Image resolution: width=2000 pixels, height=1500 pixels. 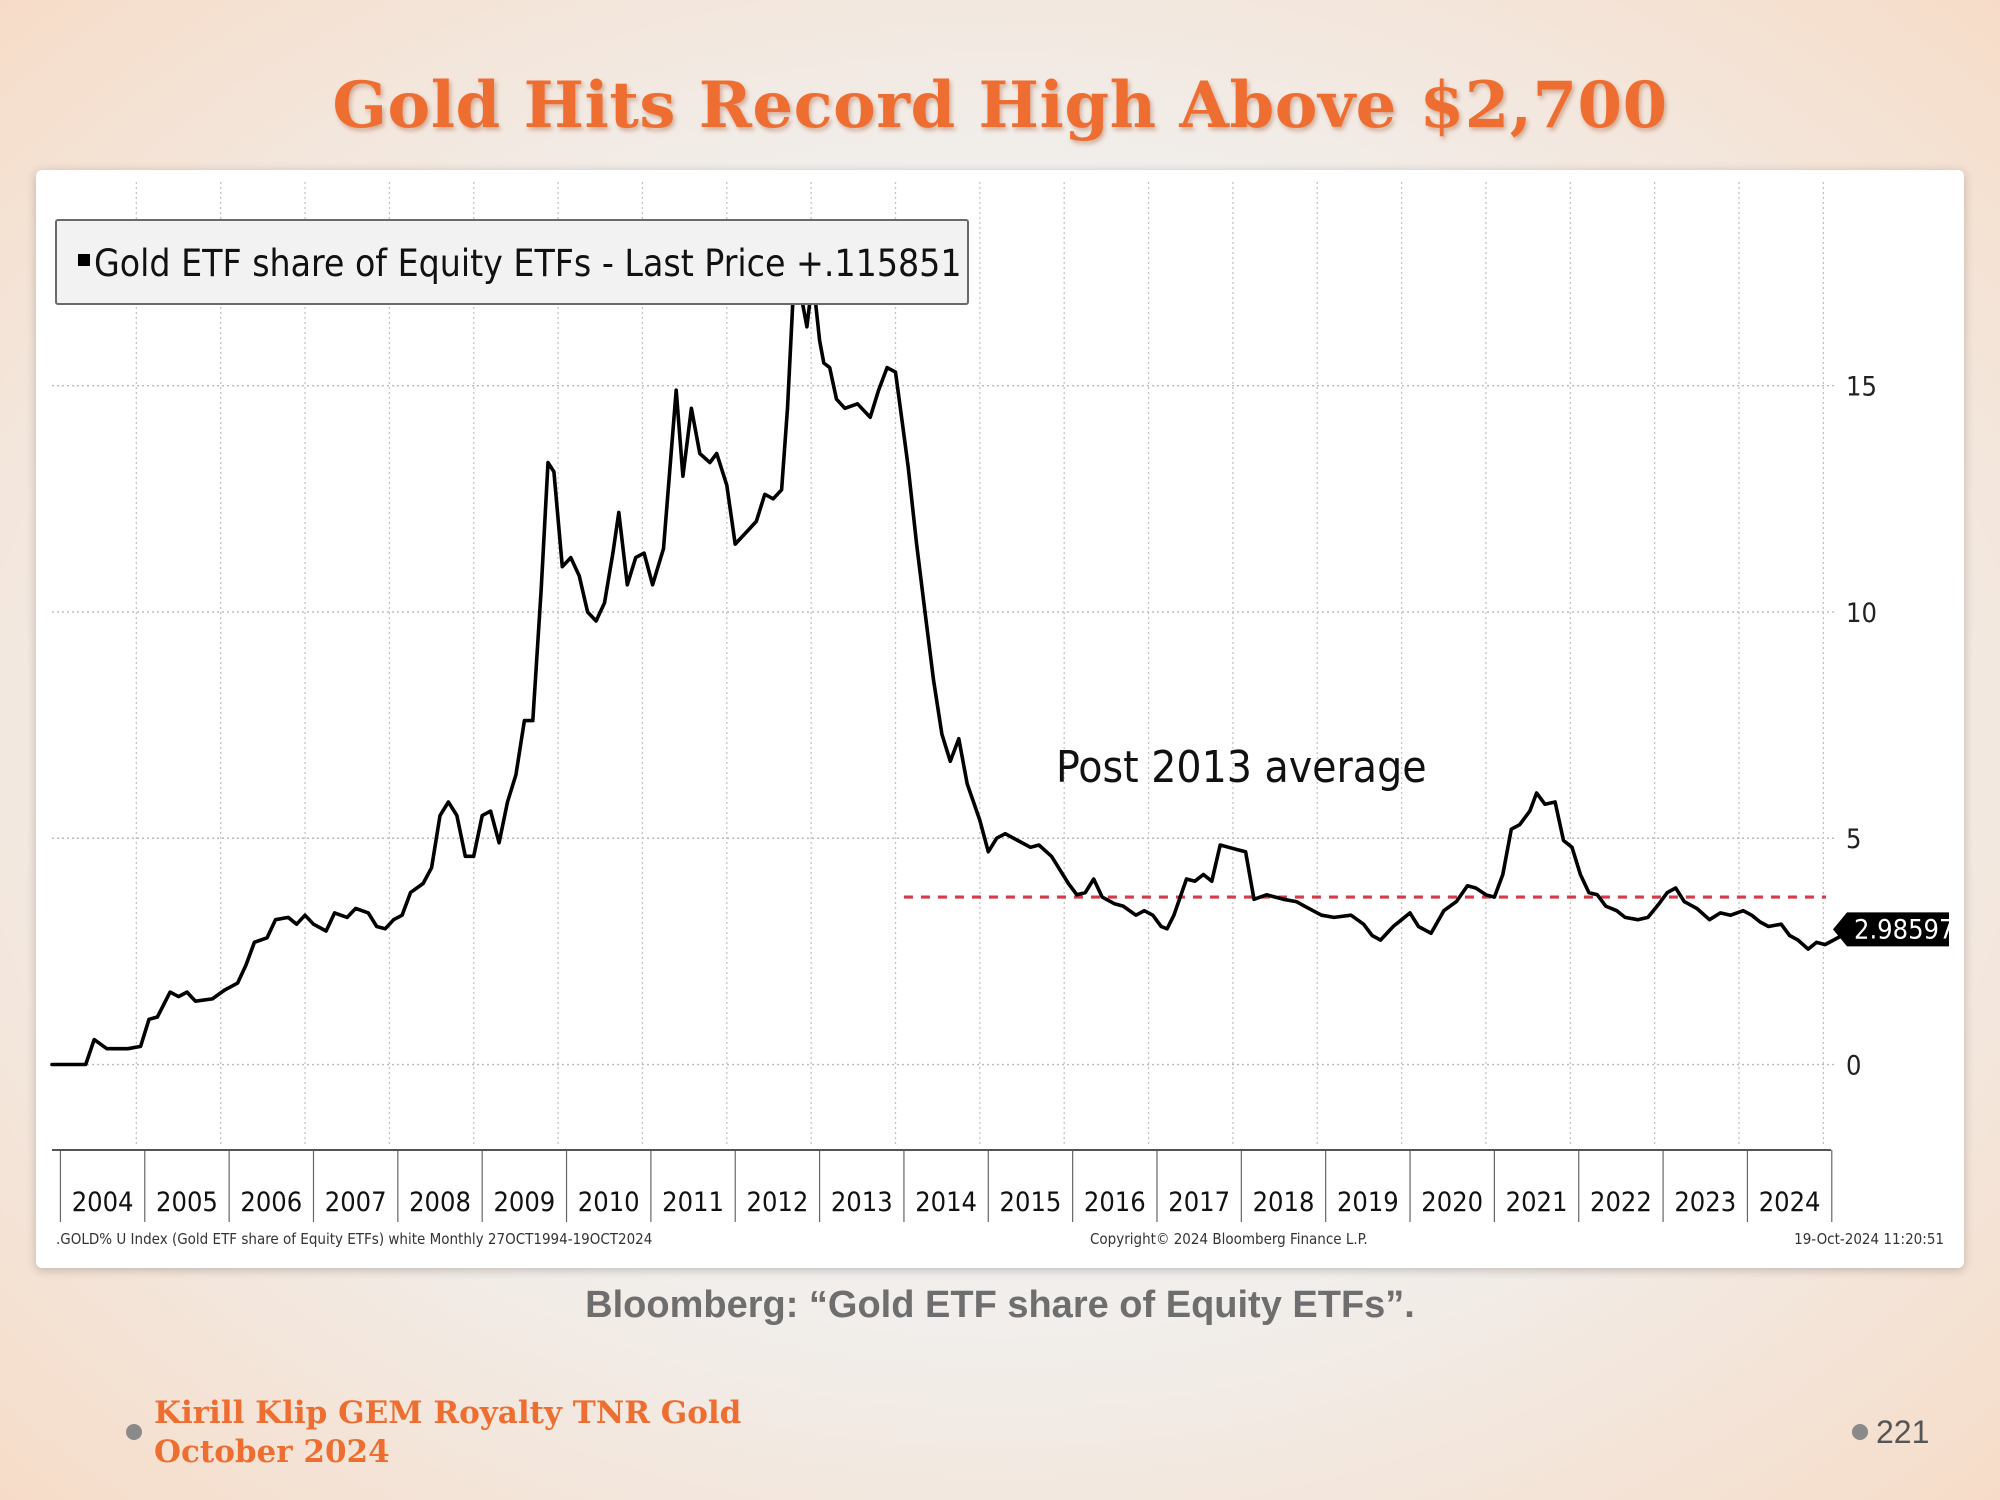 What do you see at coordinates (84, 260) in the screenshot?
I see `legend-marker-icon` at bounding box center [84, 260].